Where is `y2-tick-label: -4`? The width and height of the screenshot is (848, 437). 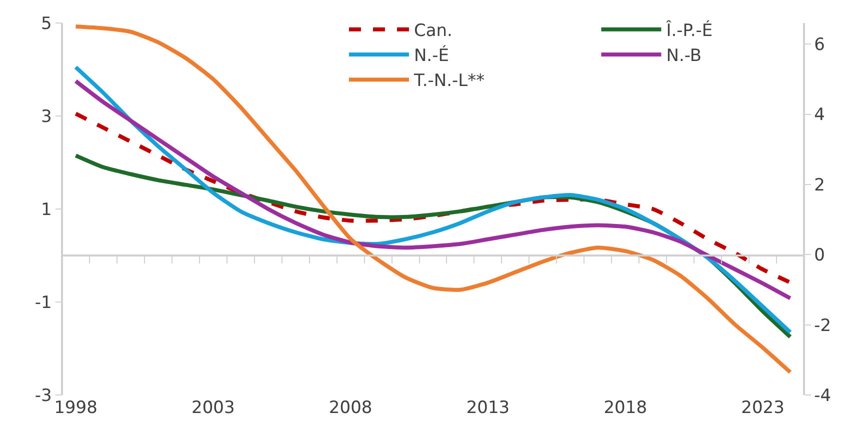 y2-tick-label: -4 is located at coordinates (823, 396).